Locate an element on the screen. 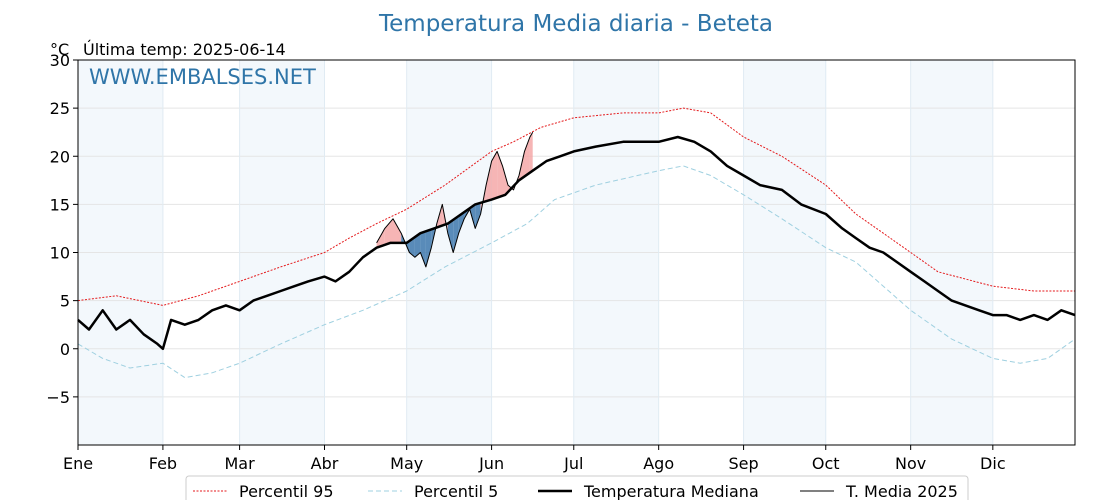  x-tick-label: Feb is located at coordinates (163, 463).